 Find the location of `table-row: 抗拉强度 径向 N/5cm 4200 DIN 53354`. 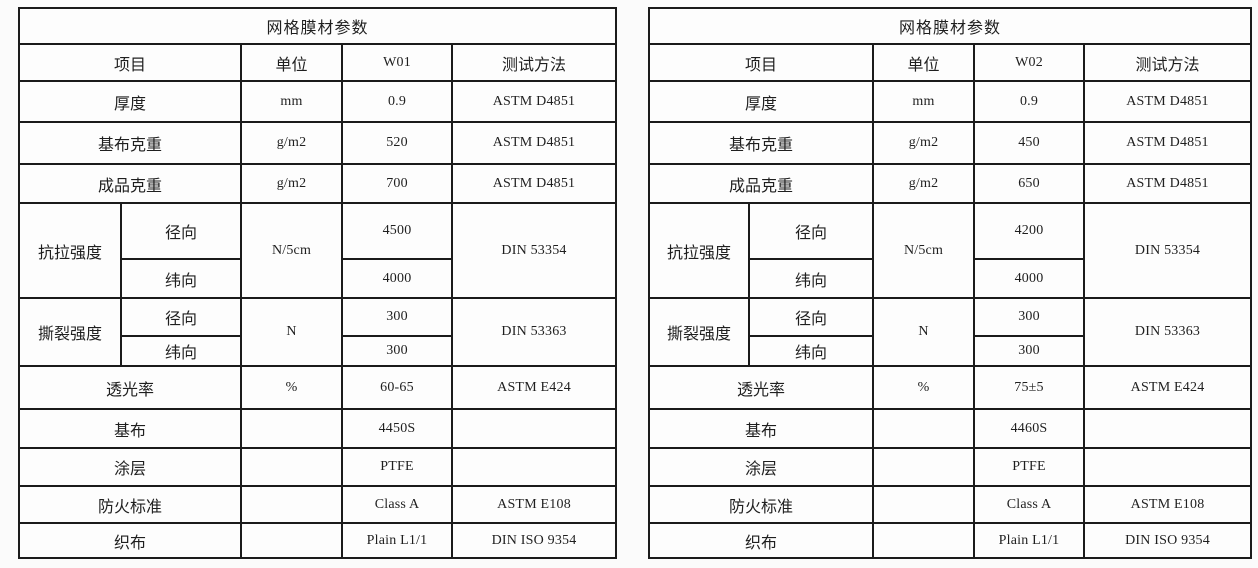

table-row: 抗拉强度 径向 N/5cm 4200 DIN 53354 is located at coordinates (950, 250).